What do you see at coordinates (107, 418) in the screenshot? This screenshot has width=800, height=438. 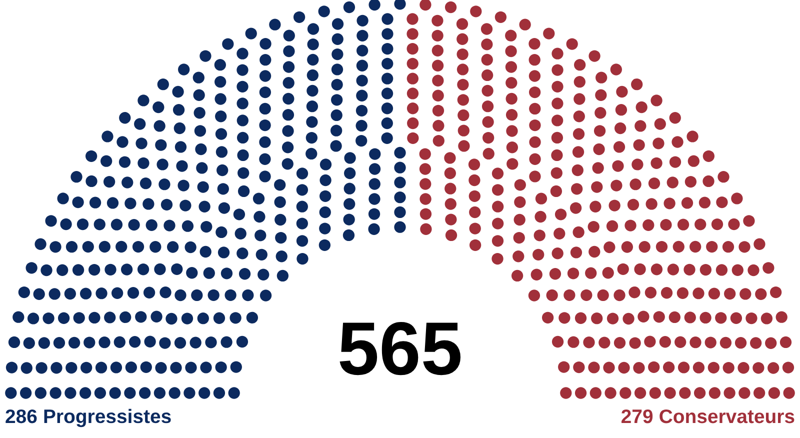 I see `category-label: Progressistes` at bounding box center [107, 418].